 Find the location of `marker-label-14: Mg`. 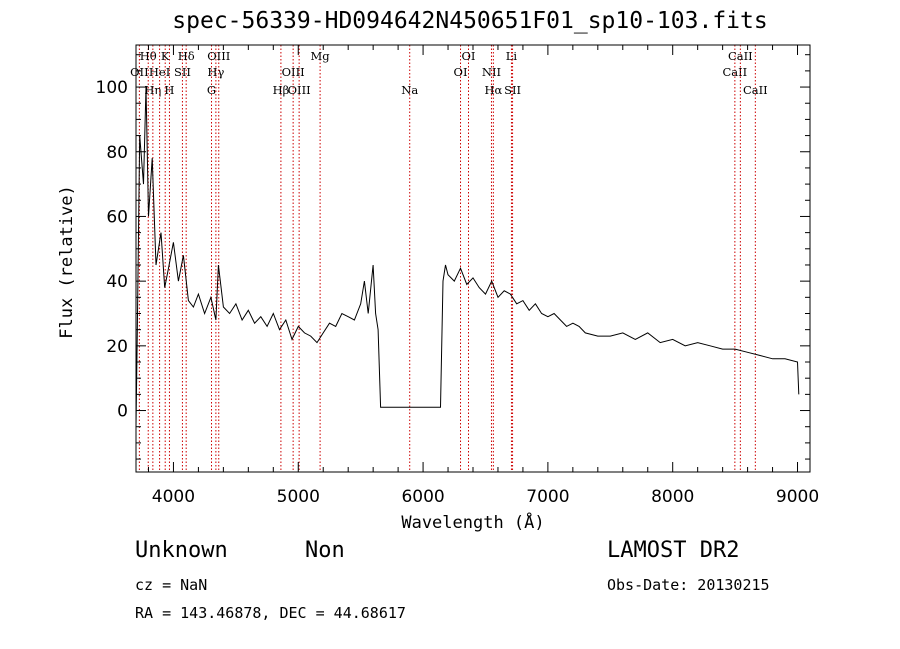

marker-label-14: Mg is located at coordinates (321, 56).